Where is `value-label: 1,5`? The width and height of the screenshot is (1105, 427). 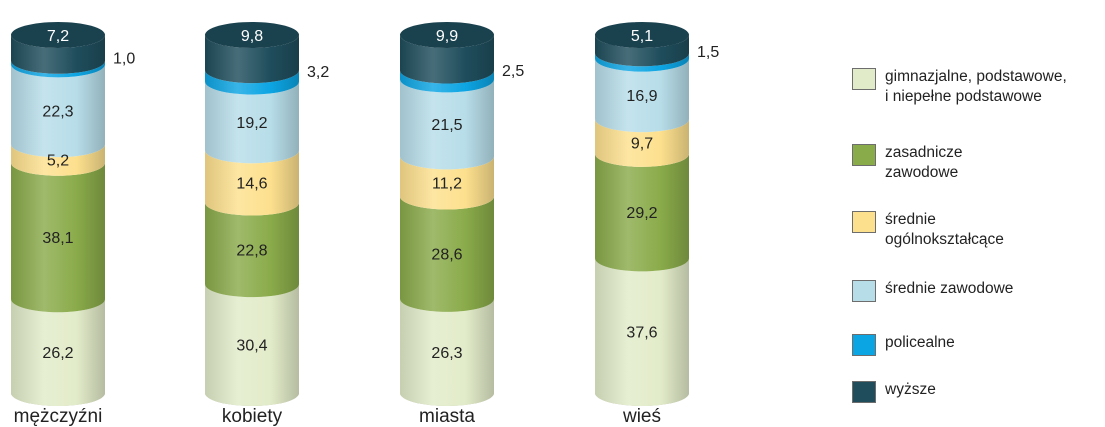 value-label: 1,5 is located at coordinates (708, 52).